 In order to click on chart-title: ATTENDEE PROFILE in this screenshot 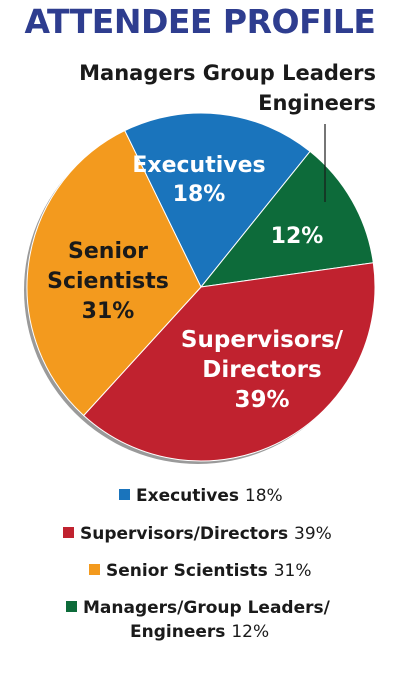, I will do `click(200, 21)`.